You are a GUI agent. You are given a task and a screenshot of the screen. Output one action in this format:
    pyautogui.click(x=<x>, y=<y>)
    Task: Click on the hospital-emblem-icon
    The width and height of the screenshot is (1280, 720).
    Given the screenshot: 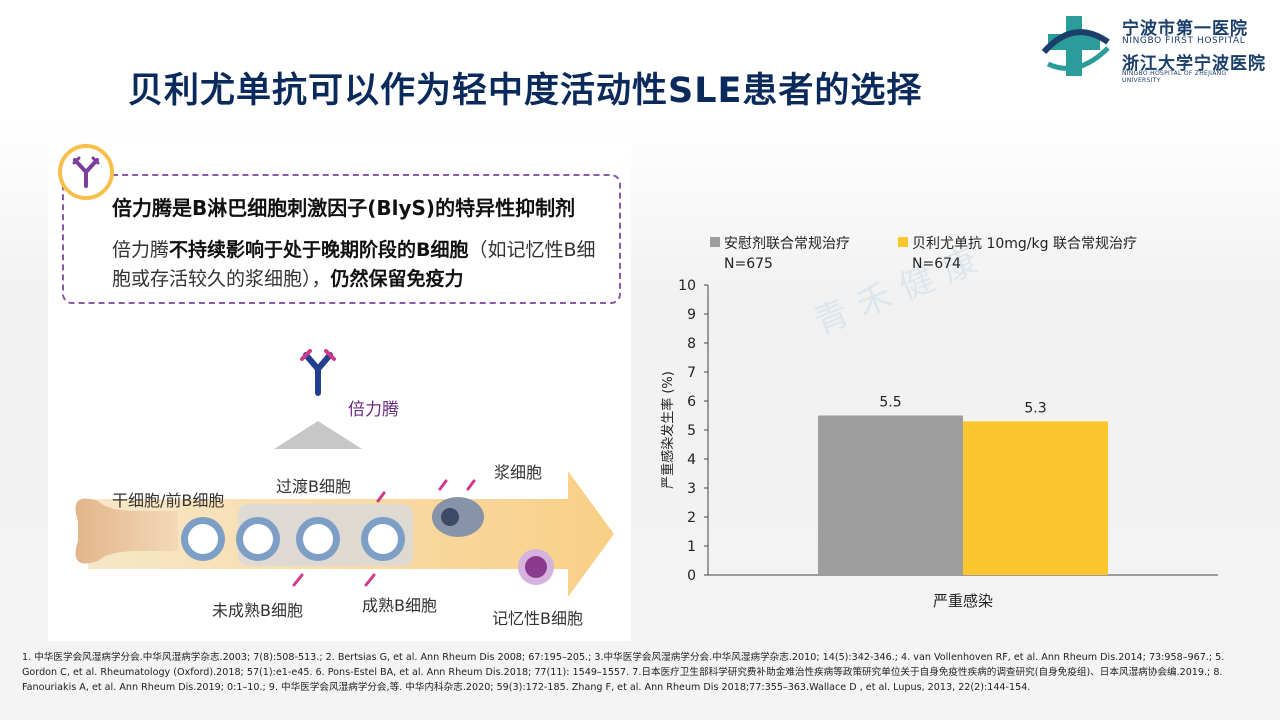 What is the action you would take?
    pyautogui.click(x=1075, y=46)
    